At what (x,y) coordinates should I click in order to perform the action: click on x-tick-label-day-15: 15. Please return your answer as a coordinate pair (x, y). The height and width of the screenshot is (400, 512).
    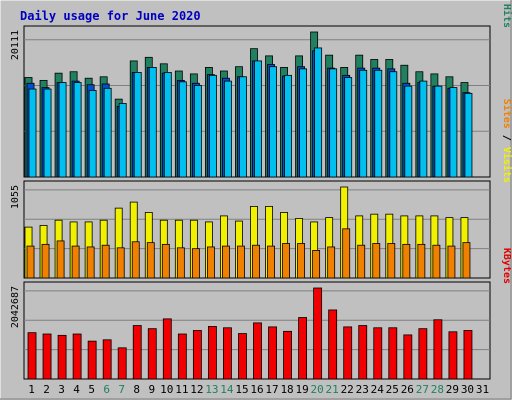
    Looking at the image, I should click on (241, 389).